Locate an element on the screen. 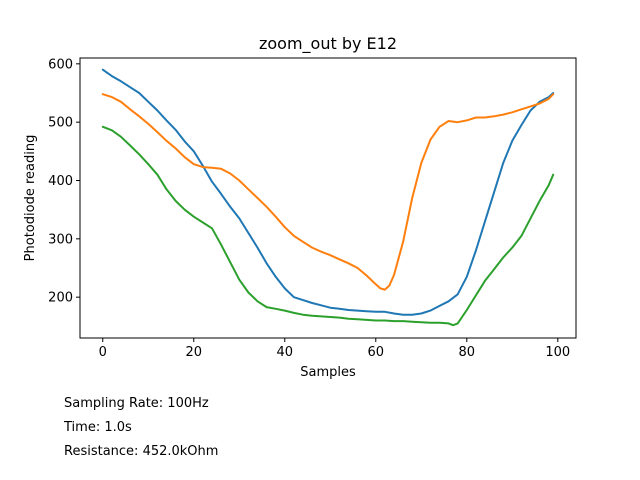 The width and height of the screenshot is (640, 480). x-tick-label: 60 is located at coordinates (376, 352).